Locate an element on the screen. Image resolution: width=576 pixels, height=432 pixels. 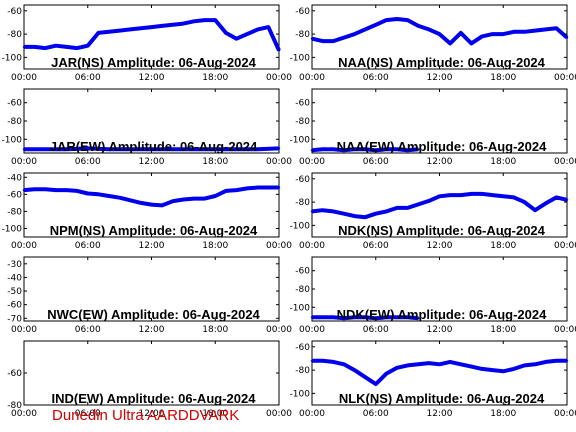
panel-title: NPM(NS) Amplitude: 06-Aug-2024 is located at coordinates (154, 230).